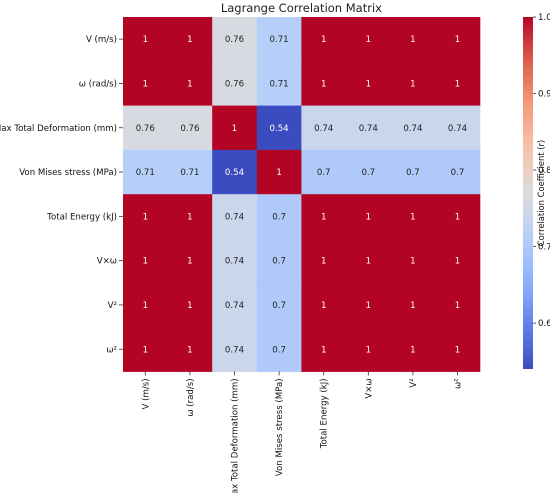 The image size is (550, 493). What do you see at coordinates (544, 324) in the screenshot?
I see `colorbar-tick-label: 0.6` at bounding box center [544, 324].